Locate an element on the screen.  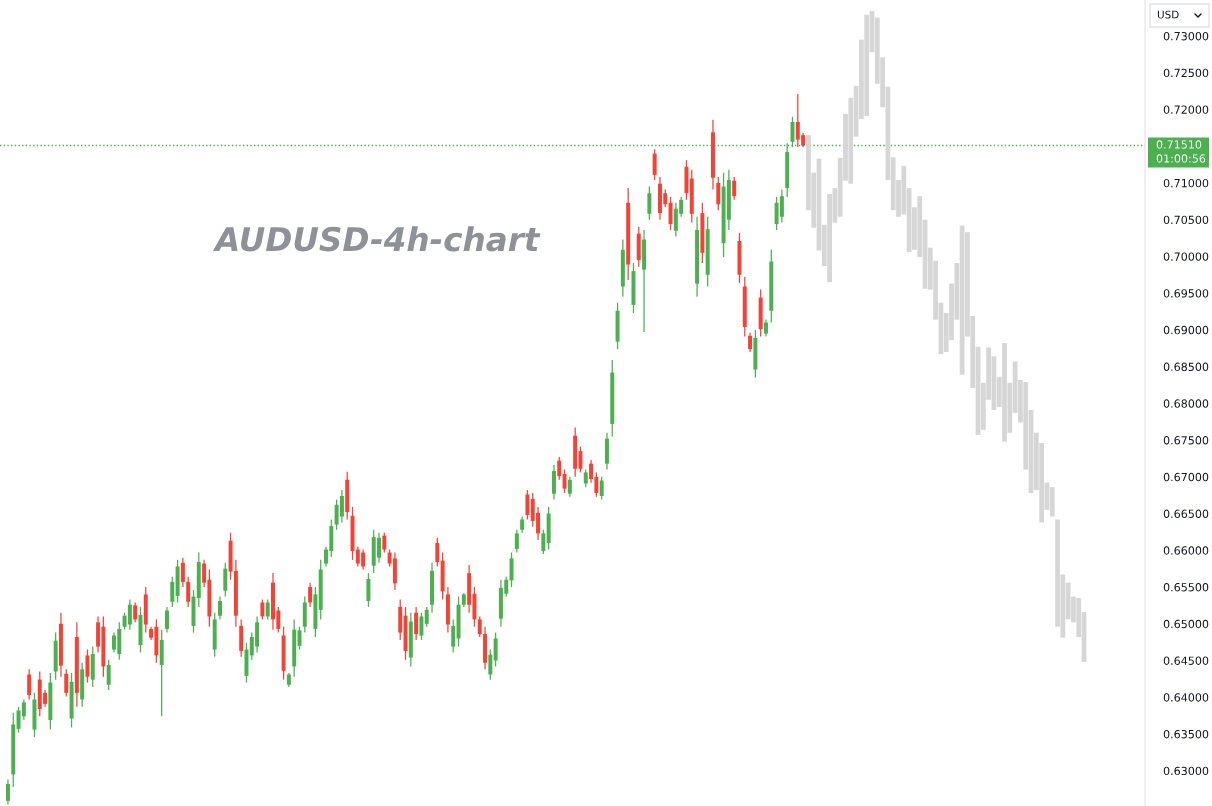
y-tick-label: 0.73000 is located at coordinates (1186, 36).